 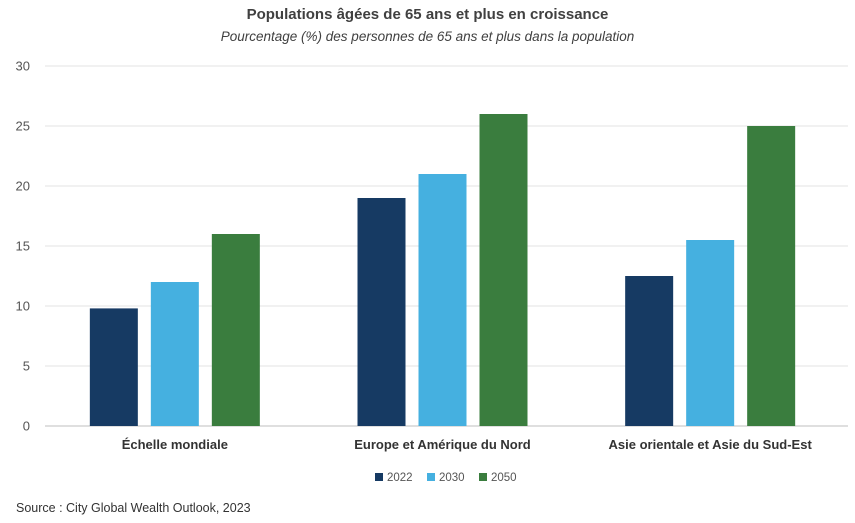 I want to click on y-tick-label: 5, so click(x=26, y=366).